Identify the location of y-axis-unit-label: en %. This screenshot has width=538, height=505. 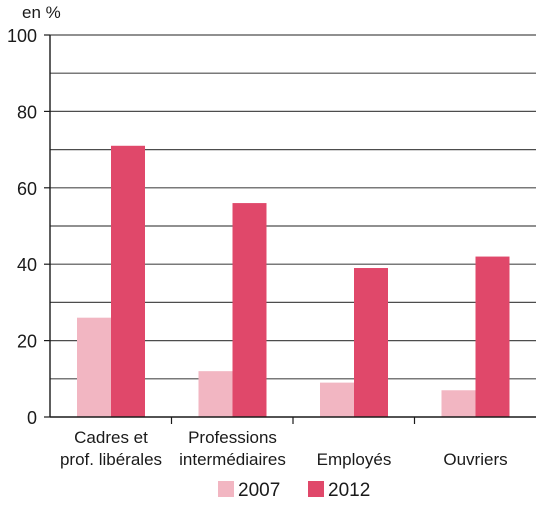
(41, 12).